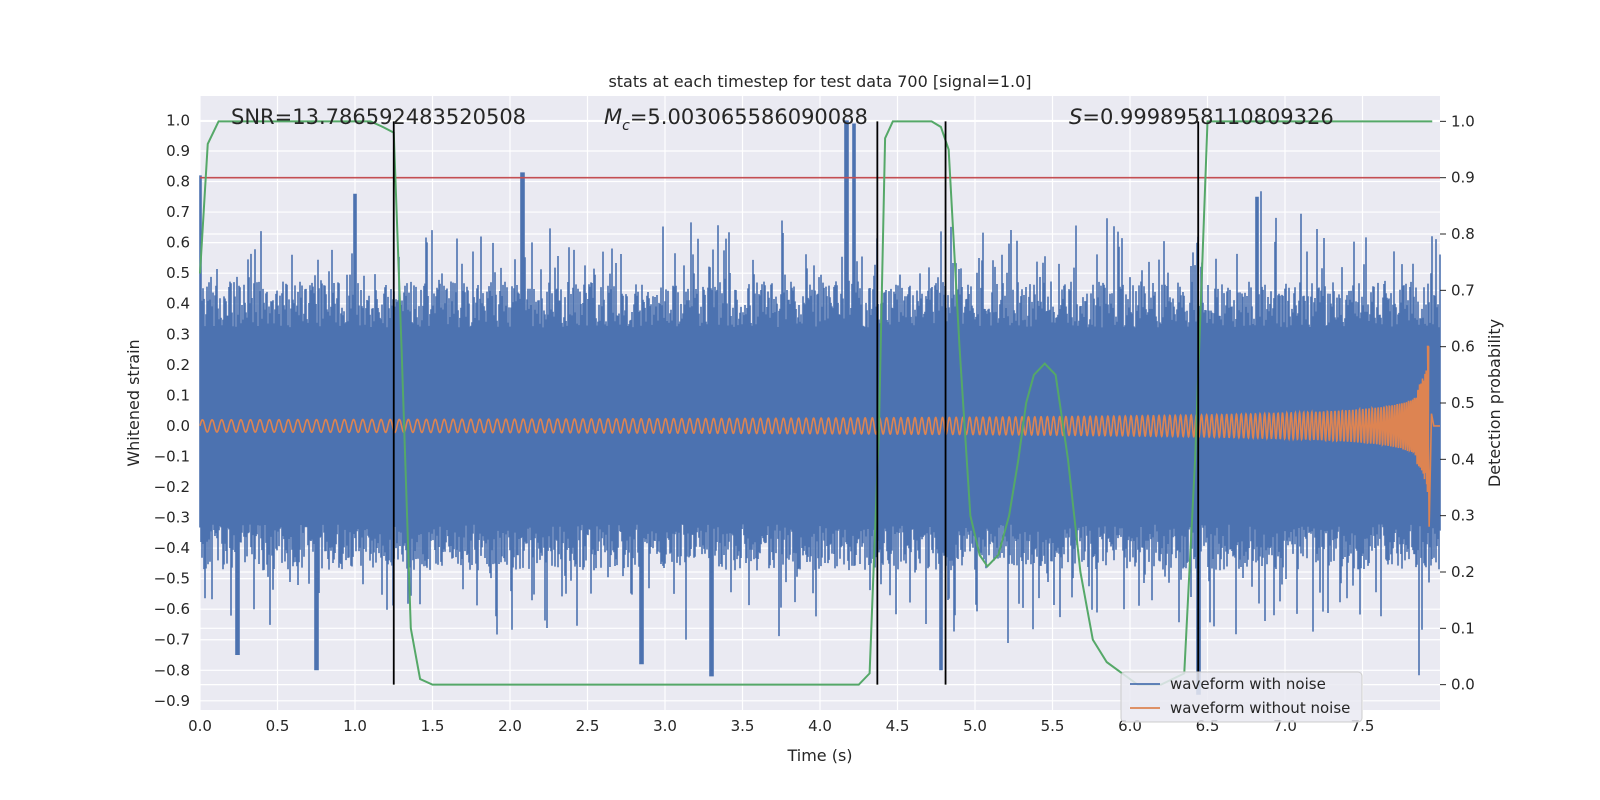  What do you see at coordinates (172, 670) in the screenshot?
I see `y-tick-label: −0.8` at bounding box center [172, 670].